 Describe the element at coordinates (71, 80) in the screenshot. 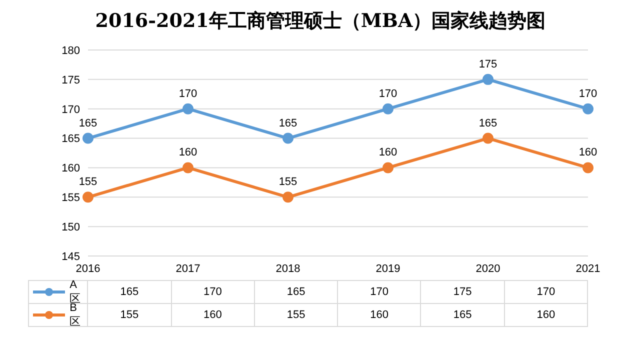

I see `y-tick-label: 175` at that location.